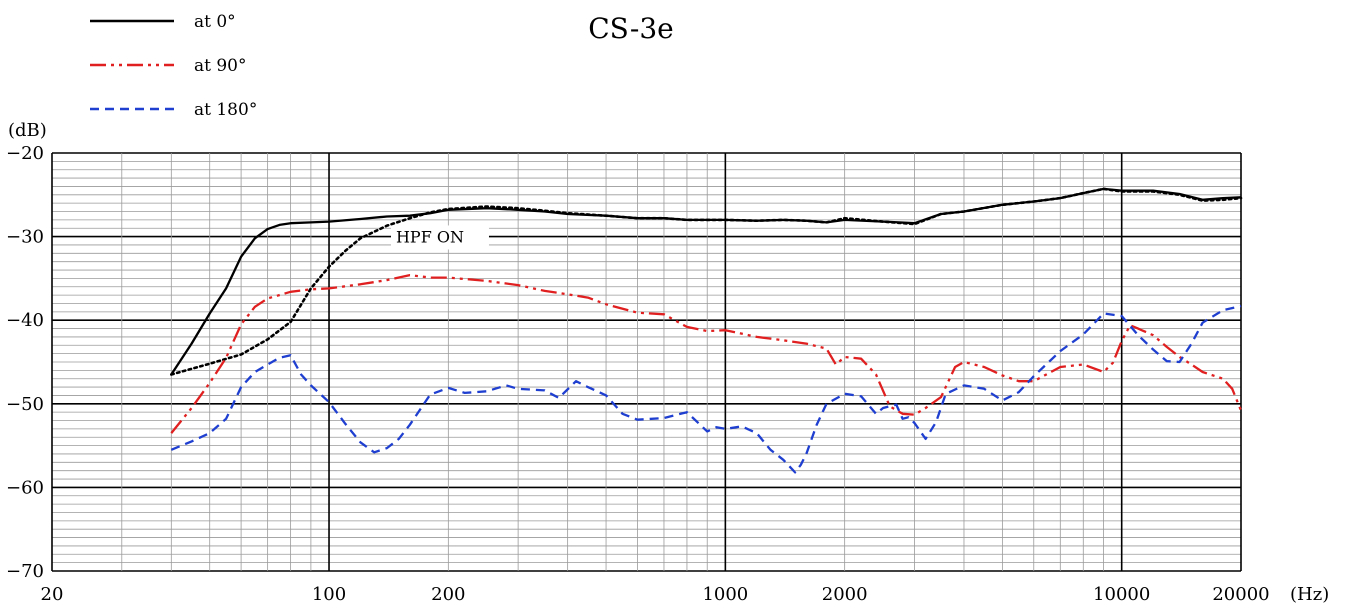 The image size is (1352, 605). Describe the element at coordinates (1309, 594) in the screenshot. I see `x-axis-unit-label: (Hz)` at that location.